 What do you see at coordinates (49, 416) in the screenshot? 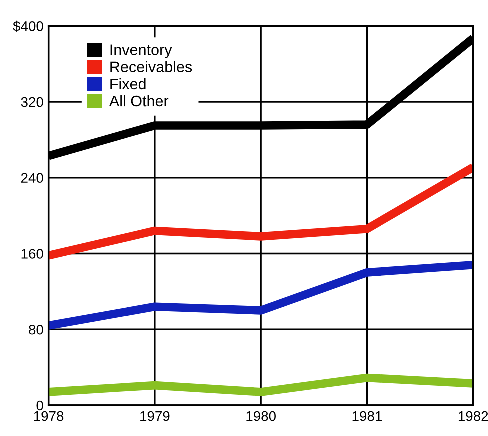
I see `x-tick-label: 1978` at bounding box center [49, 416].